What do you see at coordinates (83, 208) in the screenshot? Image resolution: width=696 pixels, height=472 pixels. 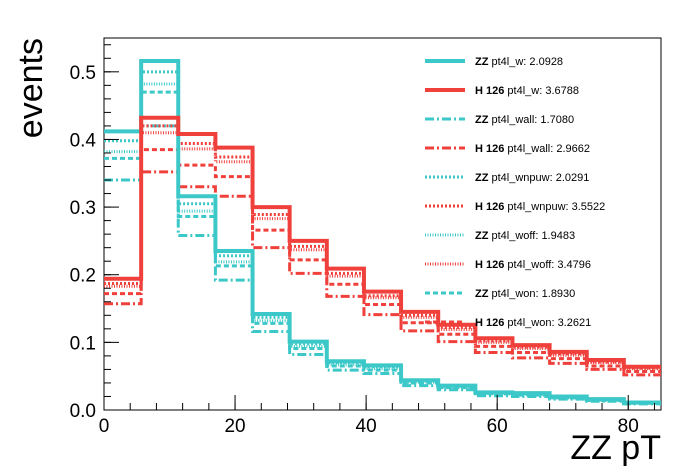 I see `y-tick-label: 0.3` at bounding box center [83, 208].